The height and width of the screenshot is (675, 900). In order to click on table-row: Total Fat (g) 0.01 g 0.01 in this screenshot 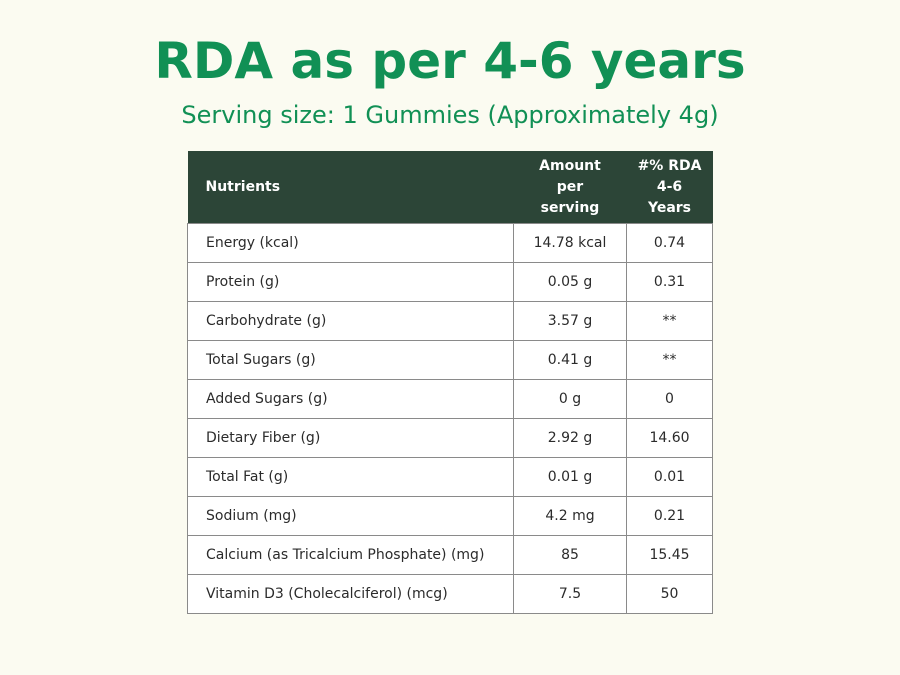, I will do `click(450, 477)`.